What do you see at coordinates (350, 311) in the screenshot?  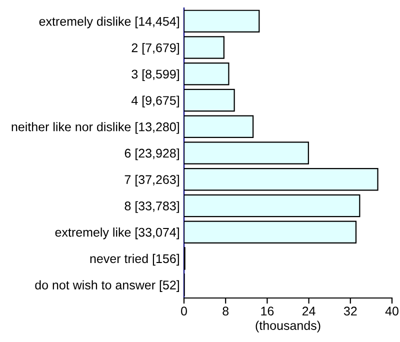 I see `x-tick-label: 32` at bounding box center [350, 311].